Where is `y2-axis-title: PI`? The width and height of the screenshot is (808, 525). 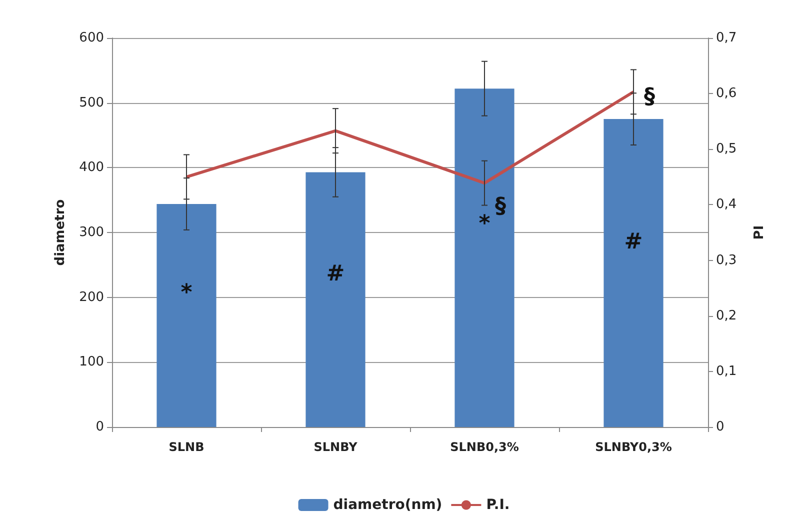
y2-axis-title: PI is located at coordinates (759, 232).